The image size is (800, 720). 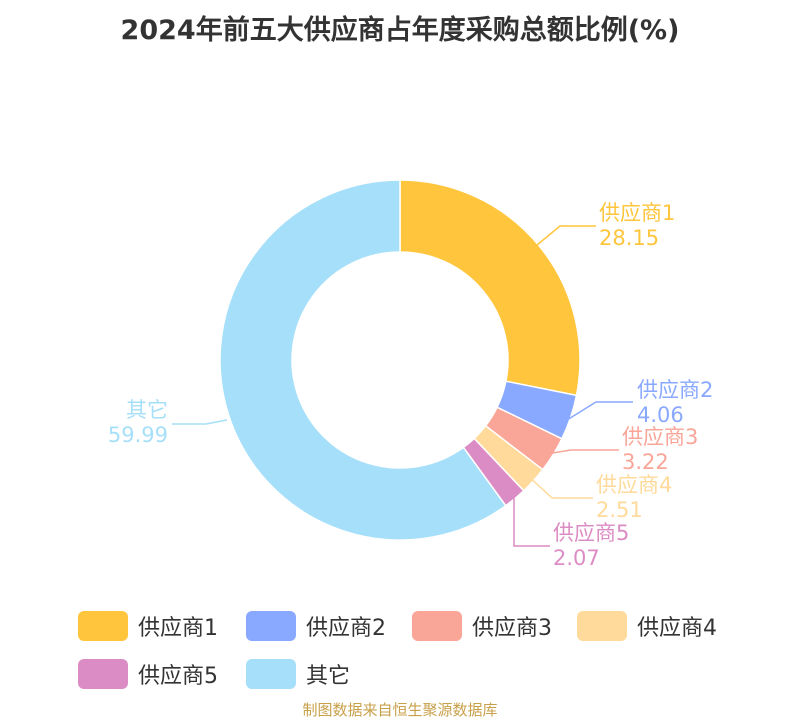 What do you see at coordinates (178, 628) in the screenshot?
I see `legend-label: 供应商1` at bounding box center [178, 628].